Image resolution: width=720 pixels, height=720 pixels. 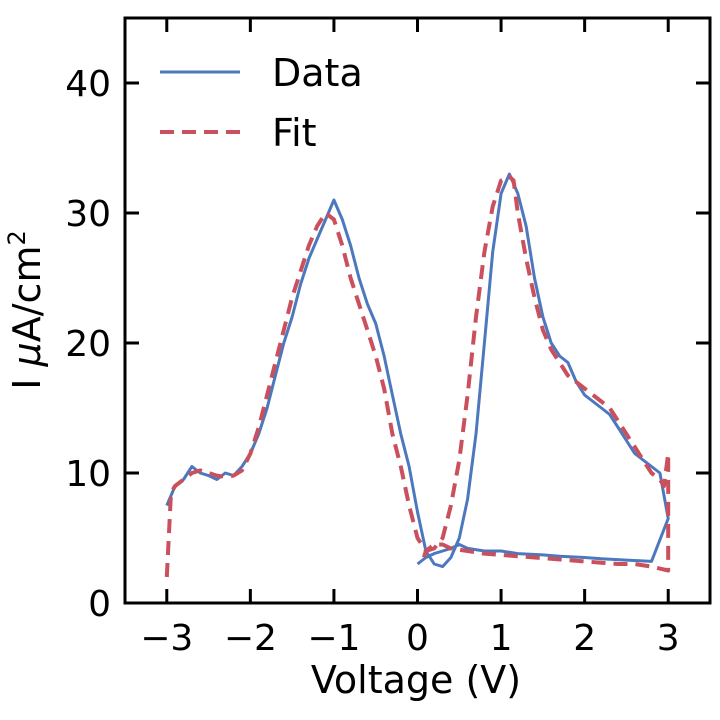 What do you see at coordinates (88, 214) in the screenshot?
I see `y-tick-label: 30` at bounding box center [88, 214].